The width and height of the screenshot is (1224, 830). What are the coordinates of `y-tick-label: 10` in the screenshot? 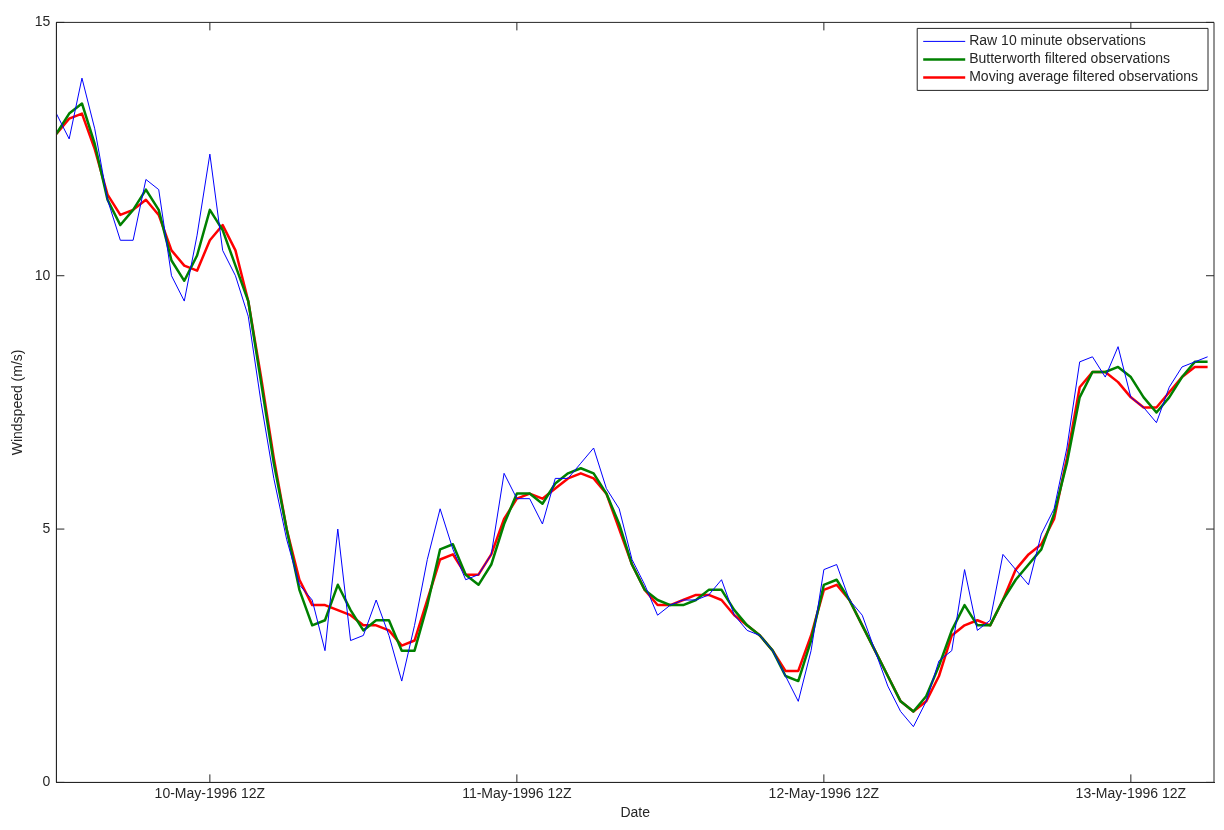 It's located at (42, 274).